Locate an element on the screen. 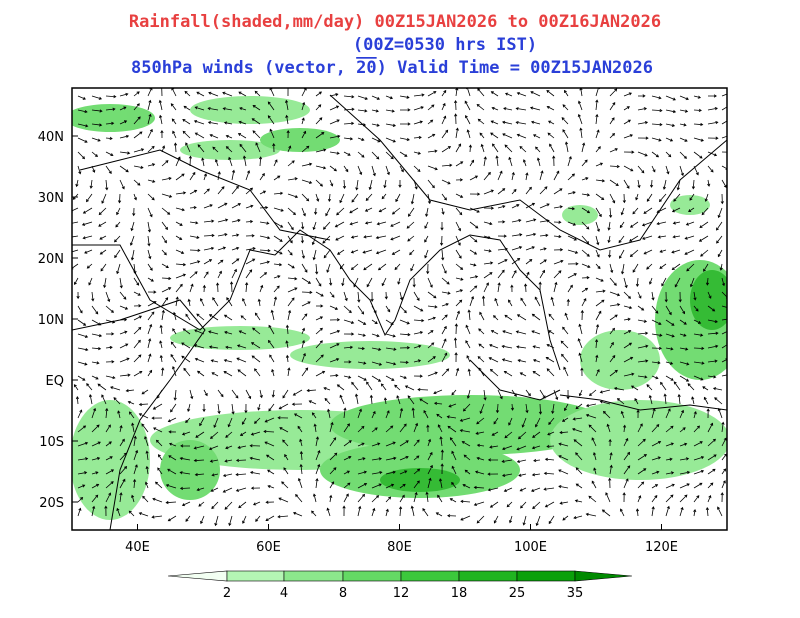  lat-label: 20S is located at coordinates (51, 503).